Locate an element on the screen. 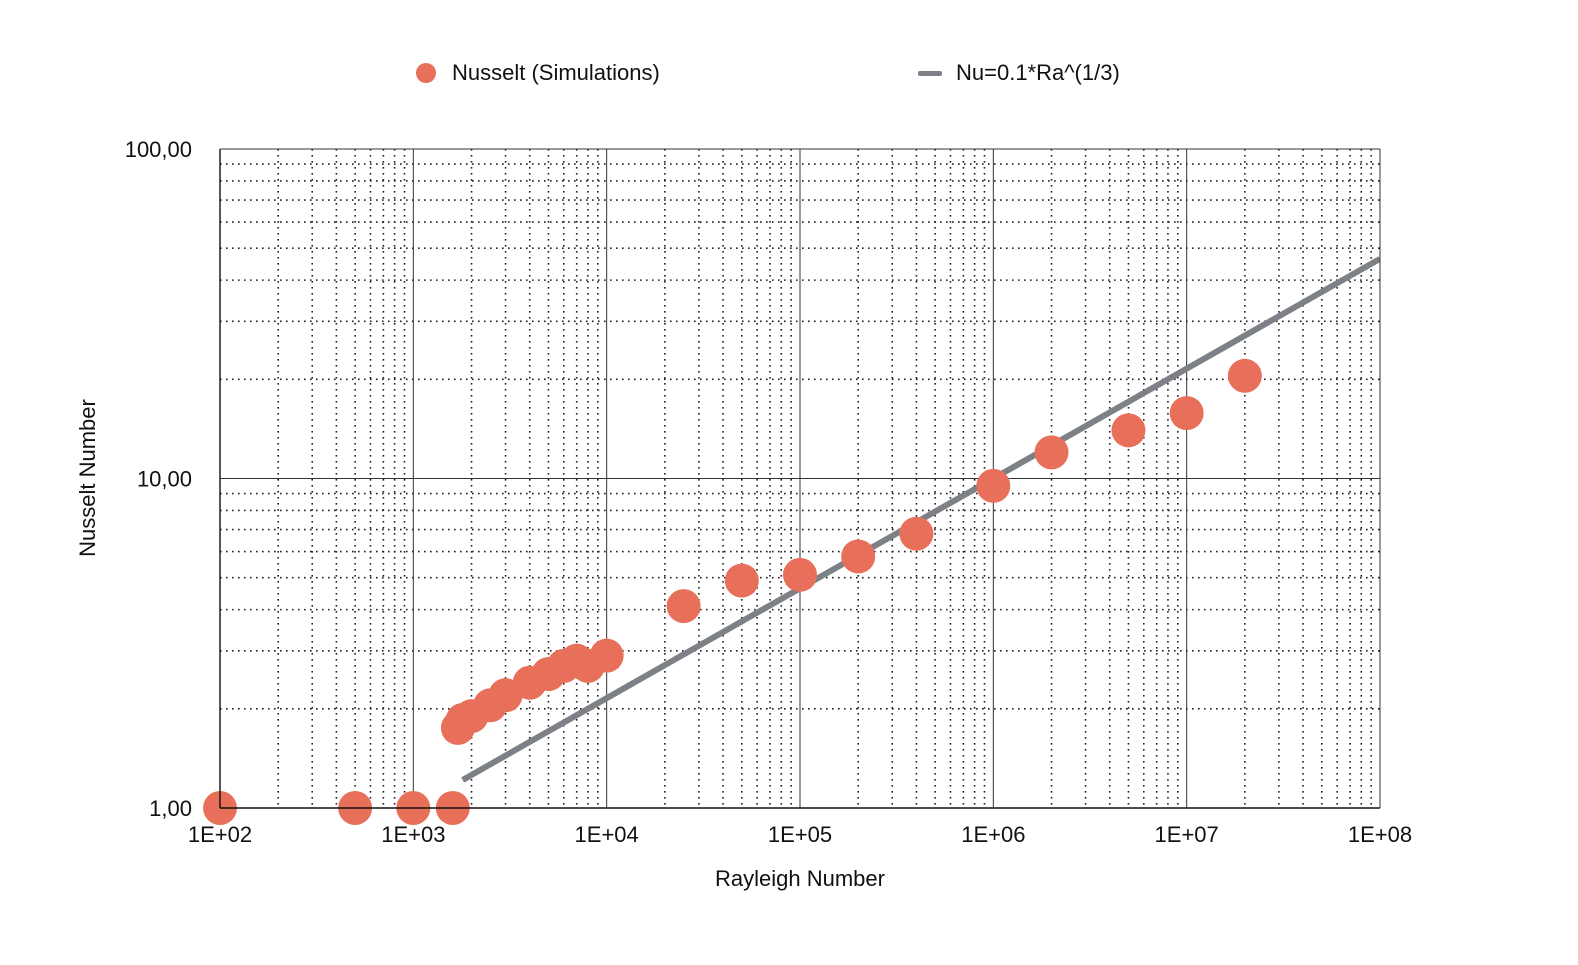 The image size is (1578, 965). legend-label-simulations: Nusselt (Simulations) is located at coordinates (556, 72).